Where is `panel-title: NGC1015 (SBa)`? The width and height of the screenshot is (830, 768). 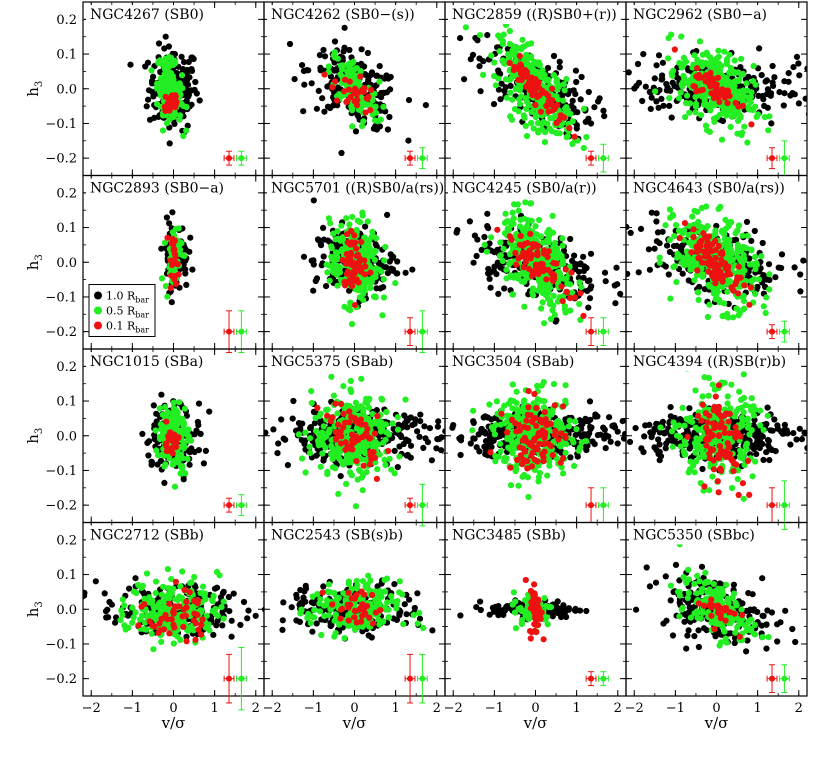
panel-title: NGC1015 (SBa) is located at coordinates (146, 362).